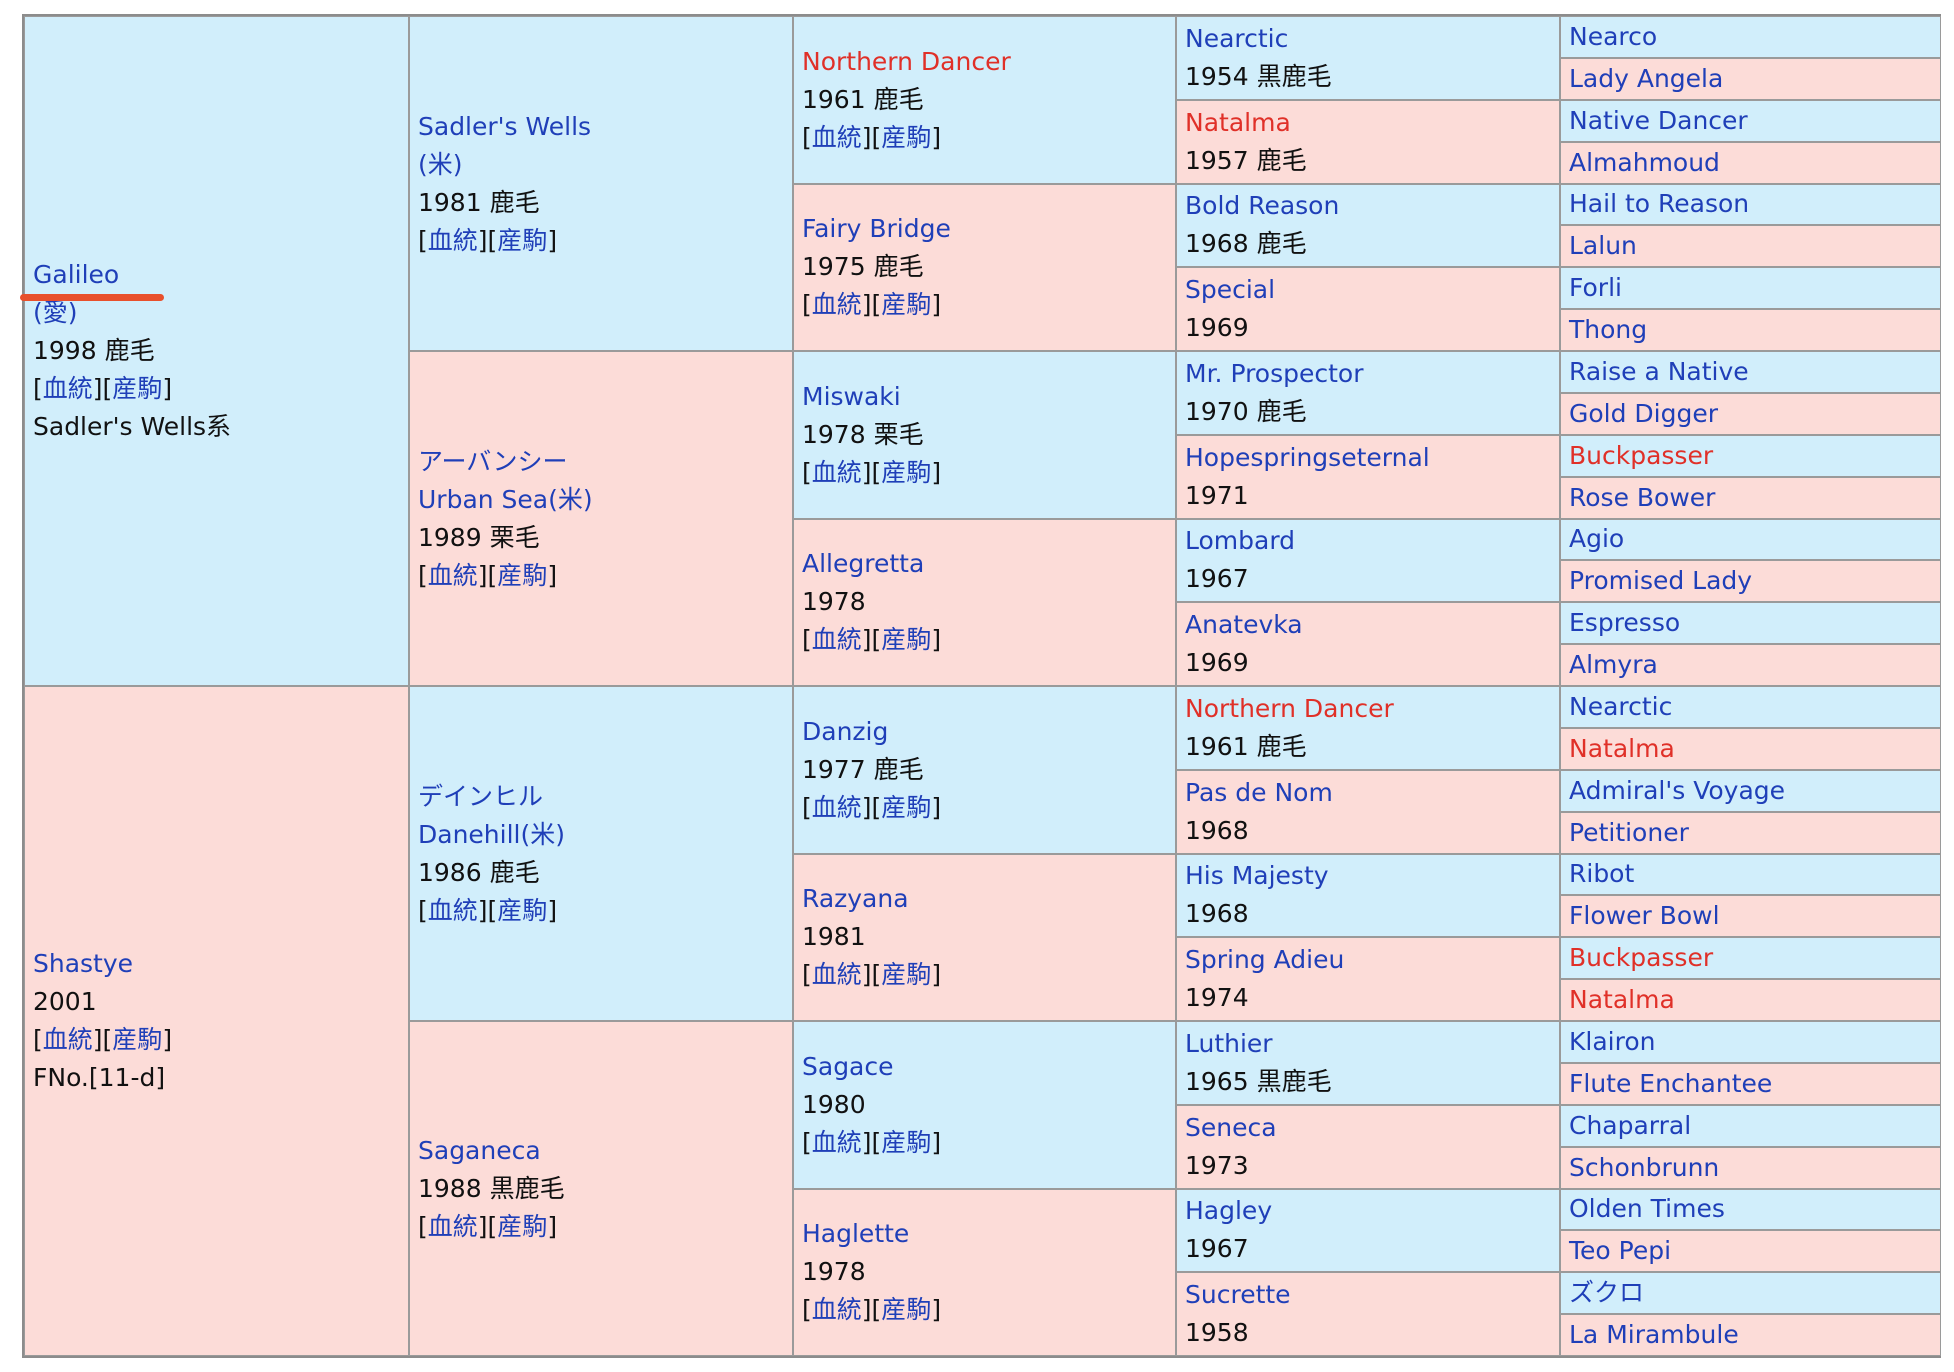  What do you see at coordinates (1659, 371) in the screenshot?
I see `horse-name-link: Raise a Native` at bounding box center [1659, 371].